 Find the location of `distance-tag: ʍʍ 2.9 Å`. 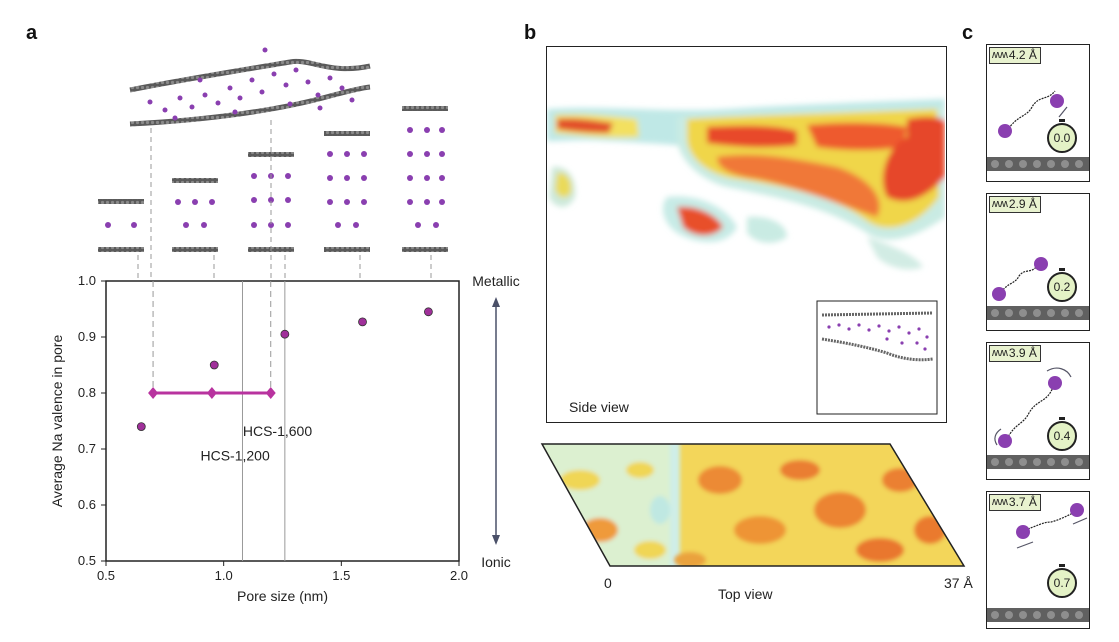

distance-tag: ʍʍ 2.9 Å is located at coordinates (1015, 204).